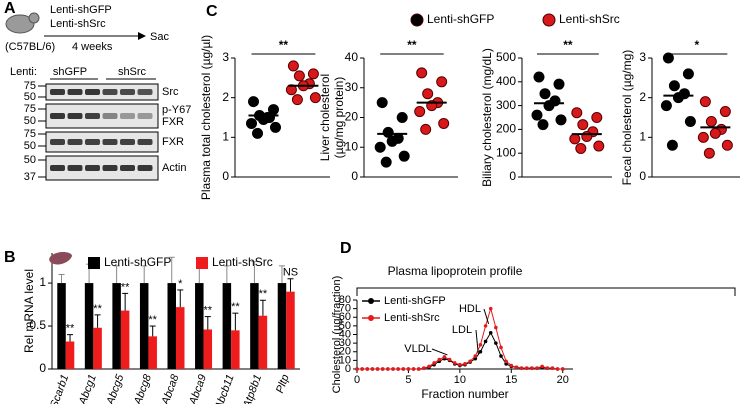 The height and width of the screenshot is (404, 745). Describe the element at coordinates (345, 309) in the screenshot. I see `y-tick-label: 70` at that location.